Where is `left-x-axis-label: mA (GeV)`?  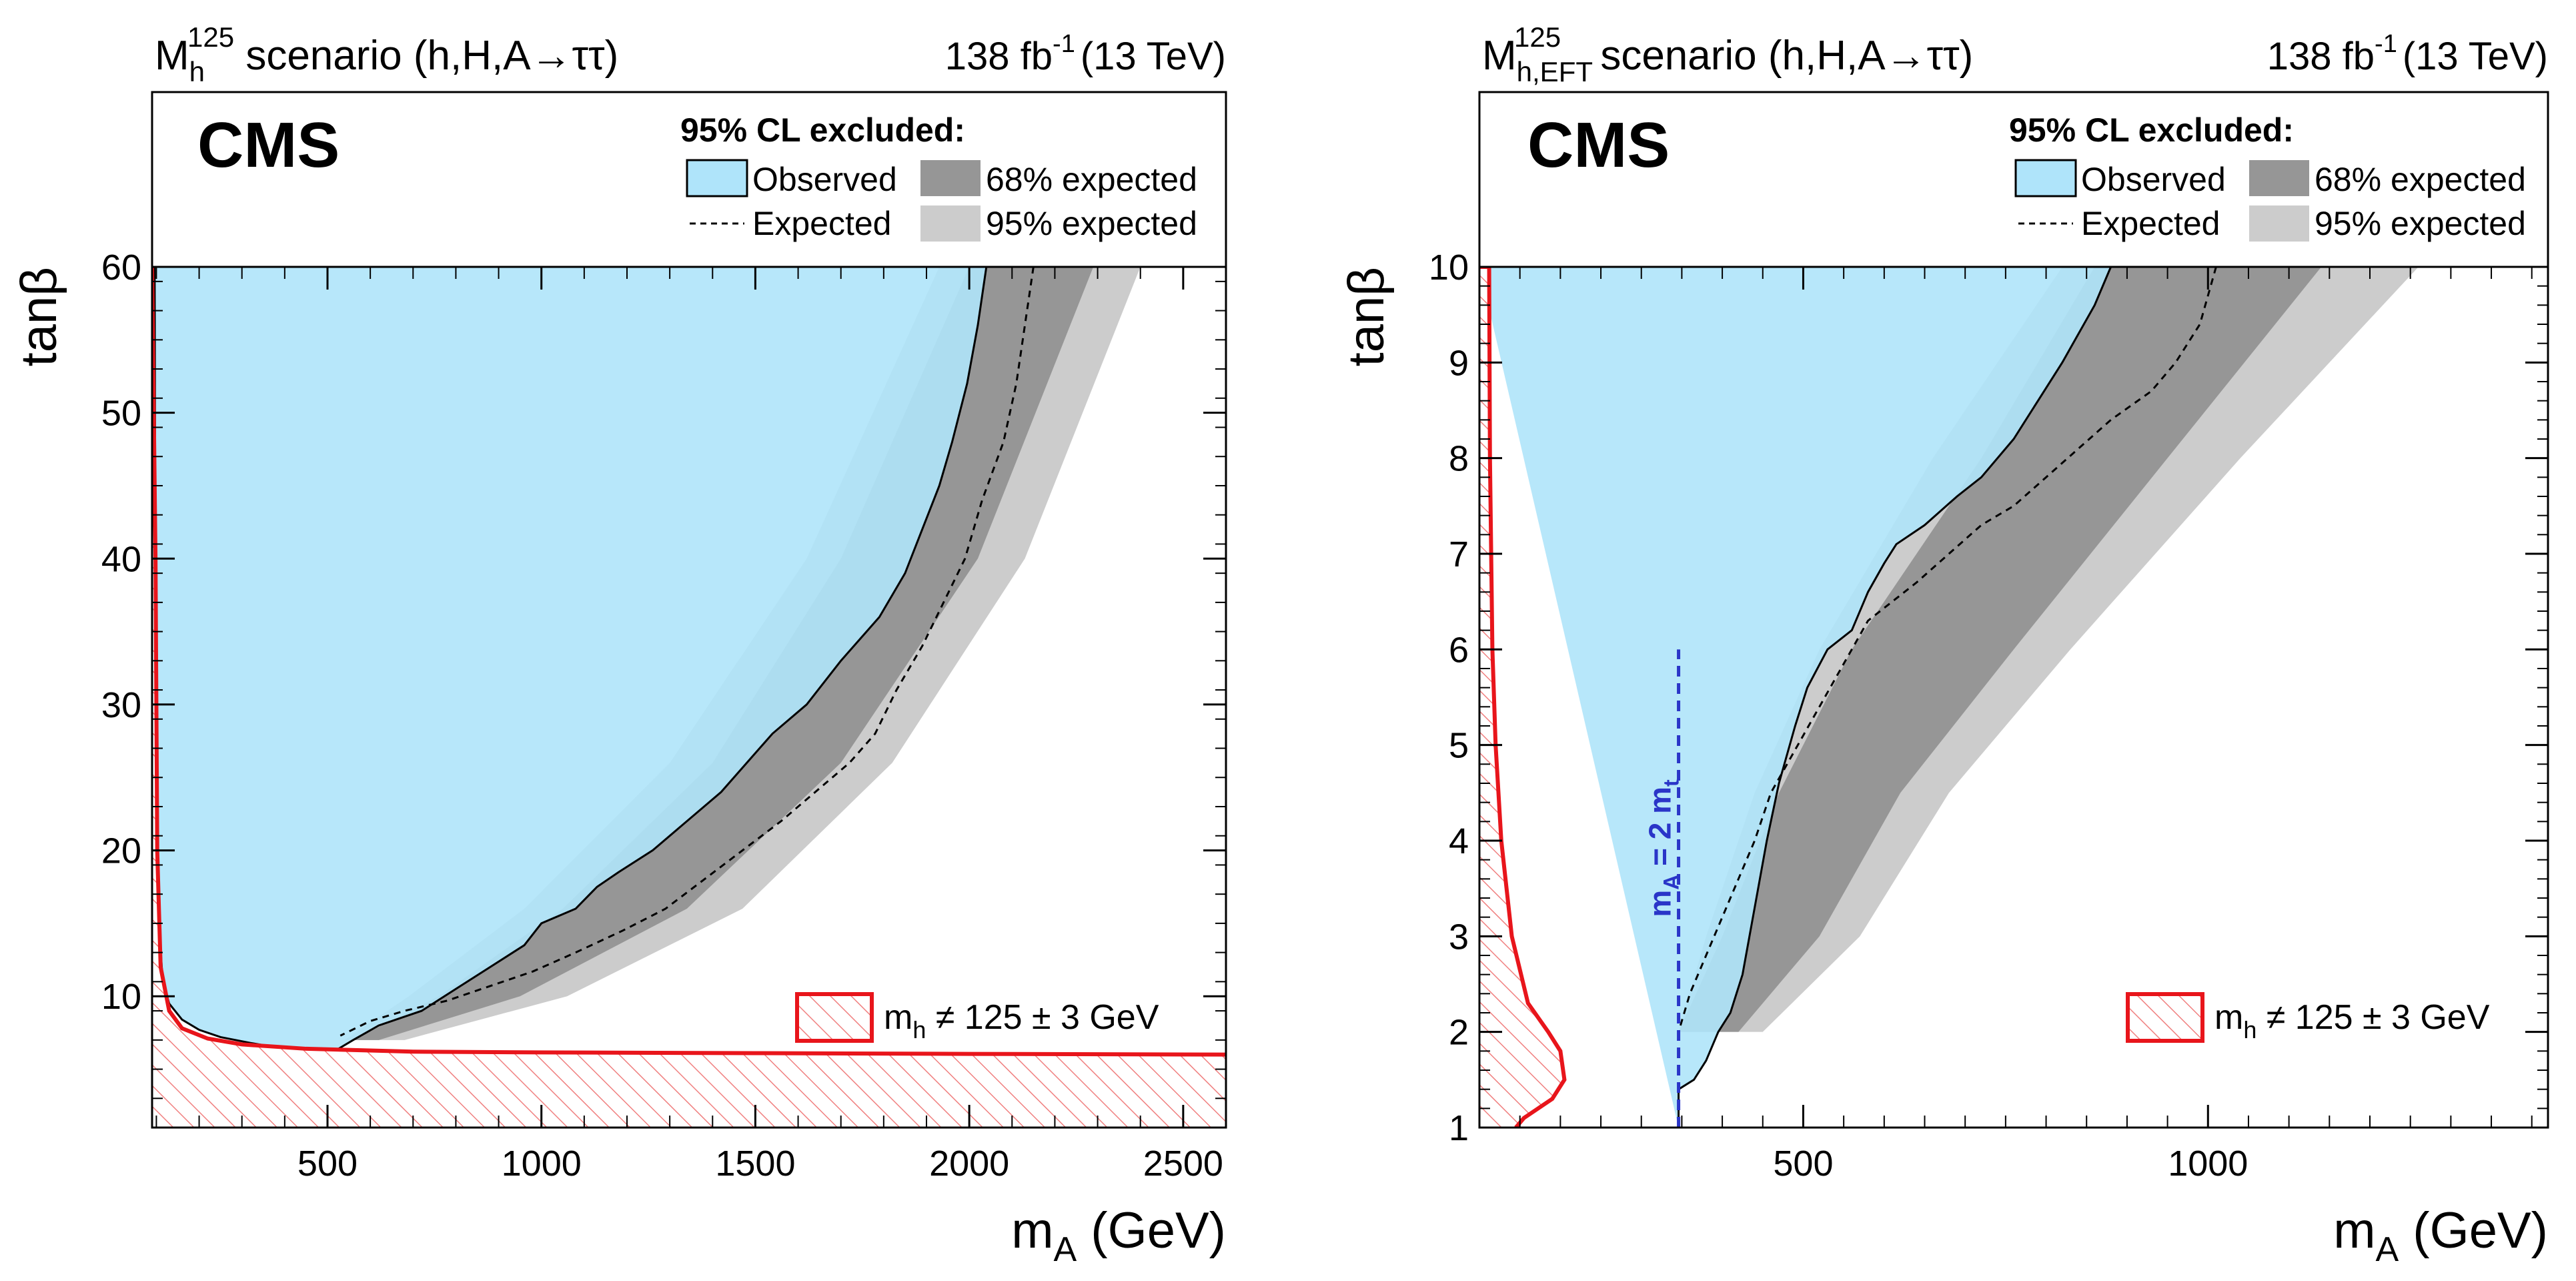 left-x-axis-label: mA (GeV) is located at coordinates (1118, 1236).